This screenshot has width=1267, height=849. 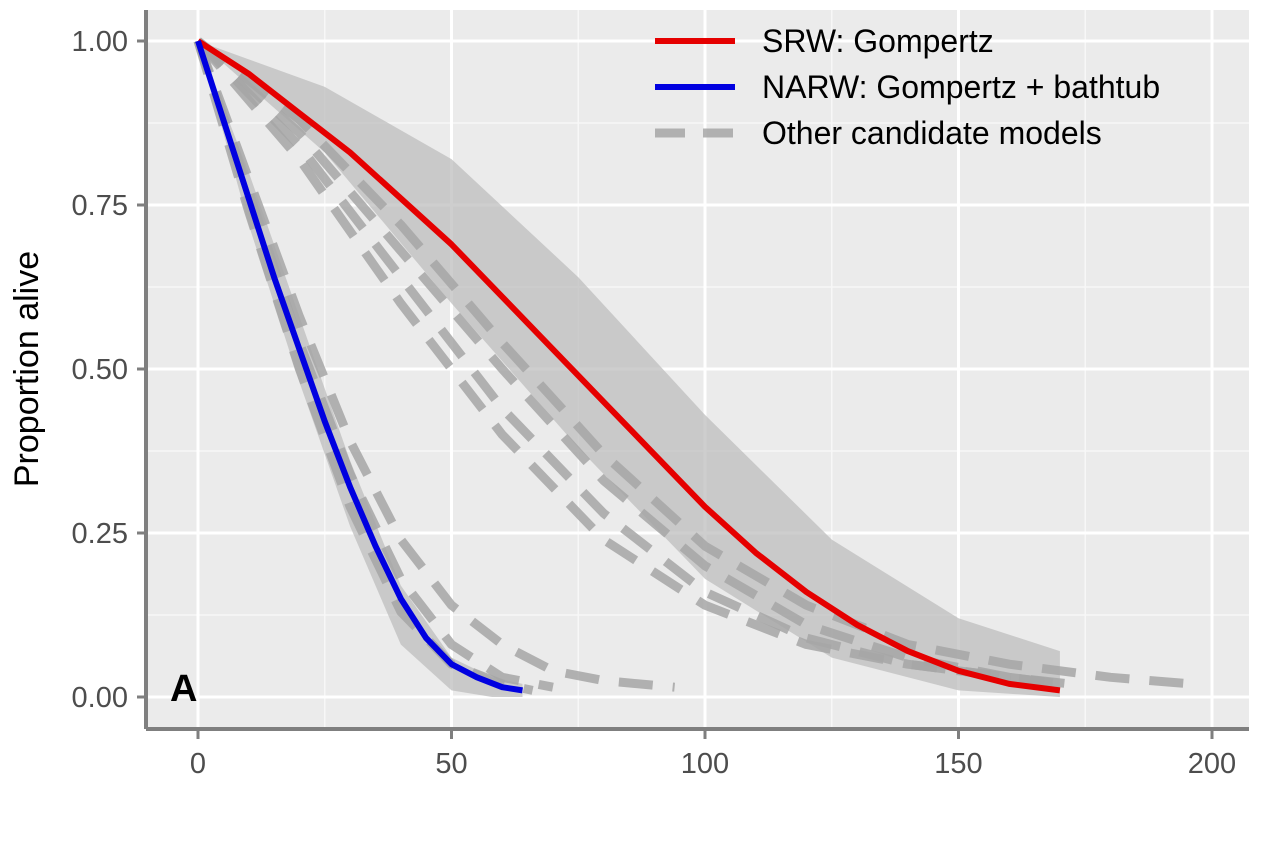 I want to click on y-axis-ticks: 0.00 0.25 0.50 0.75 1.00, so click(x=109, y=370).